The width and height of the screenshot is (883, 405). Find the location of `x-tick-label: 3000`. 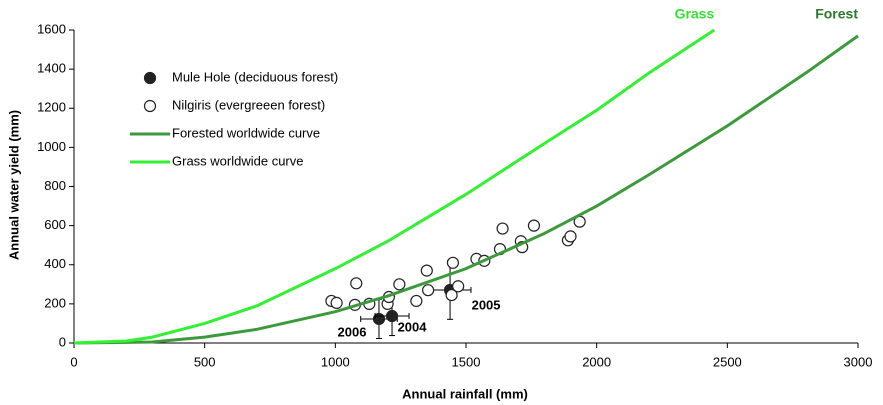

x-tick-label: 3000 is located at coordinates (858, 361).